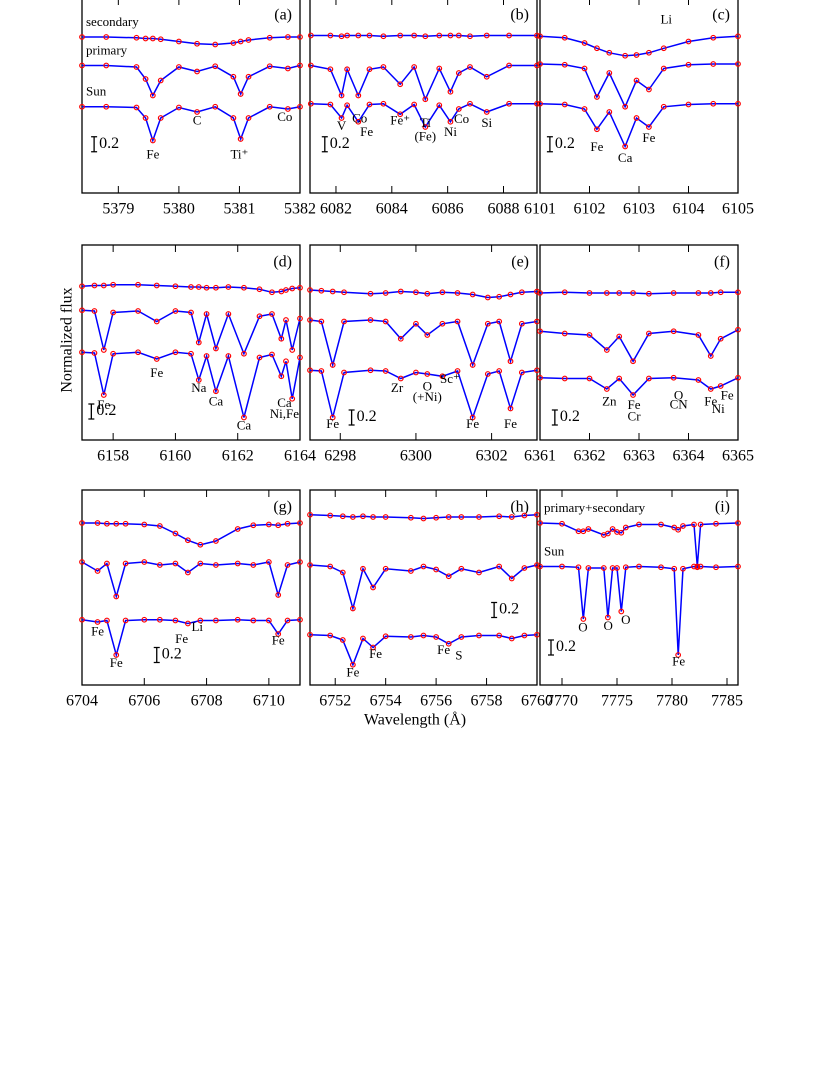 The width and height of the screenshot is (830, 1080). What do you see at coordinates (415, 720) in the screenshot?
I see `x-axis-label: Wavelength (Å)` at bounding box center [415, 720].